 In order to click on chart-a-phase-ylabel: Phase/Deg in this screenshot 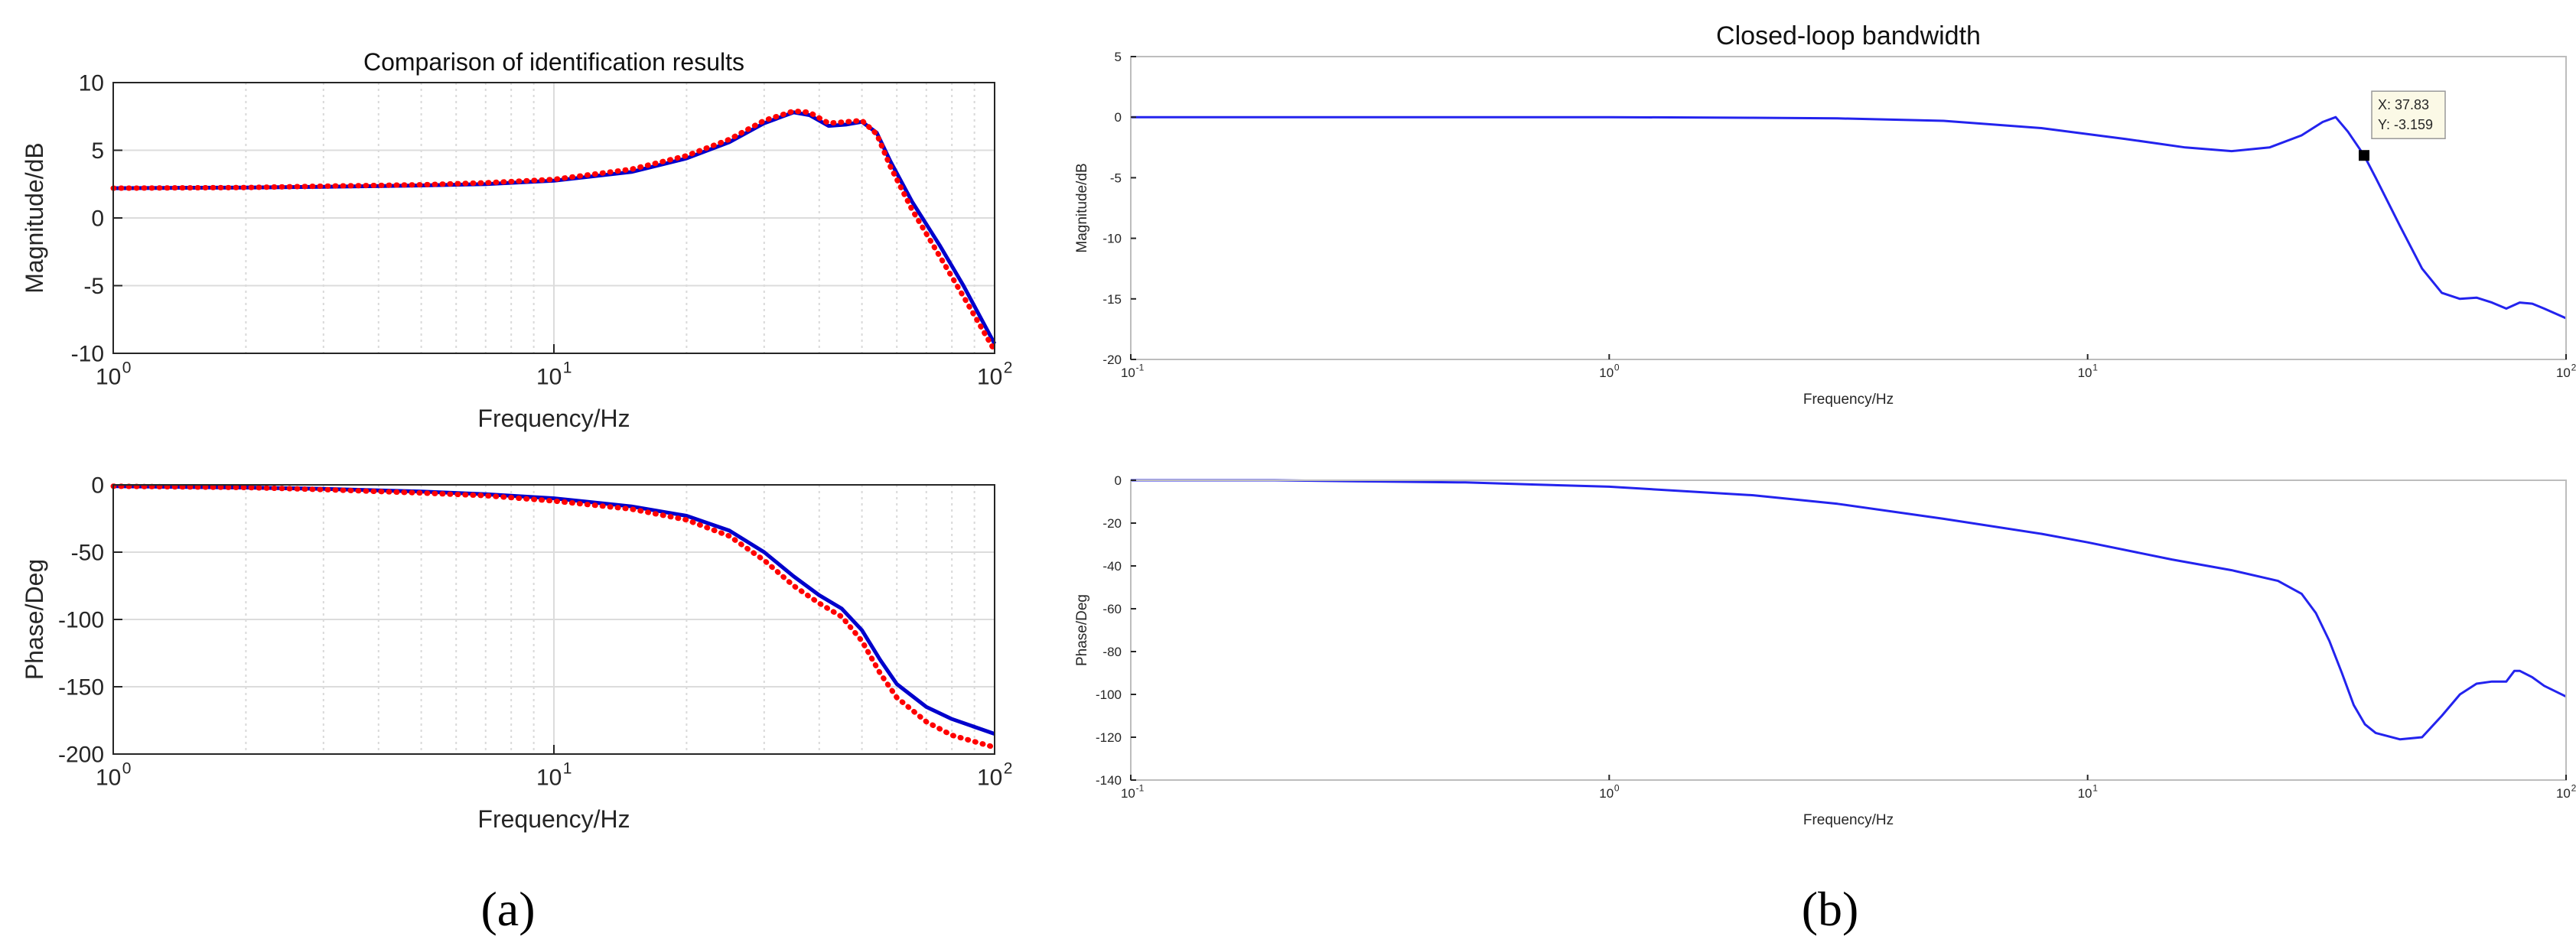, I will do `click(34, 619)`.